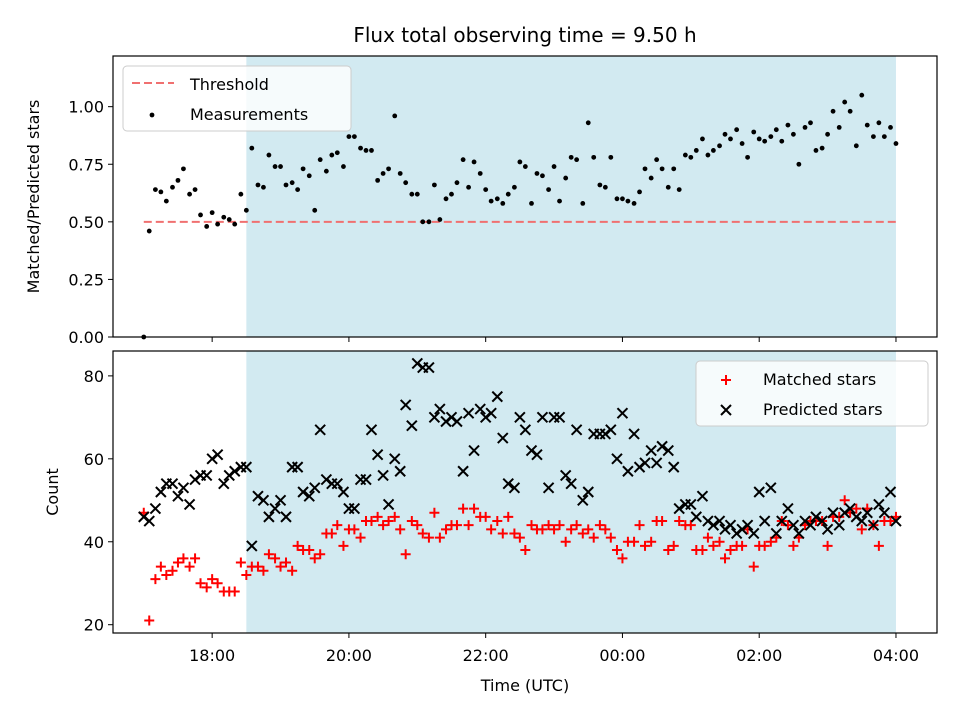  What do you see at coordinates (524, 685) in the screenshot?
I see `x-axis-label: Time (UTC)` at bounding box center [524, 685].